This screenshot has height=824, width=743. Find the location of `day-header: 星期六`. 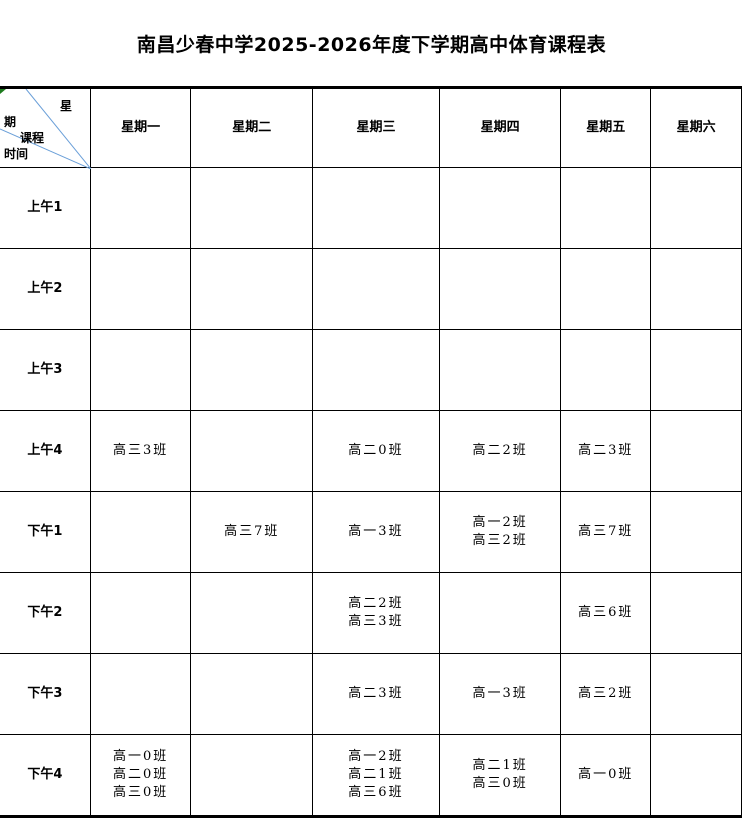

day-header: 星期六 is located at coordinates (696, 127).